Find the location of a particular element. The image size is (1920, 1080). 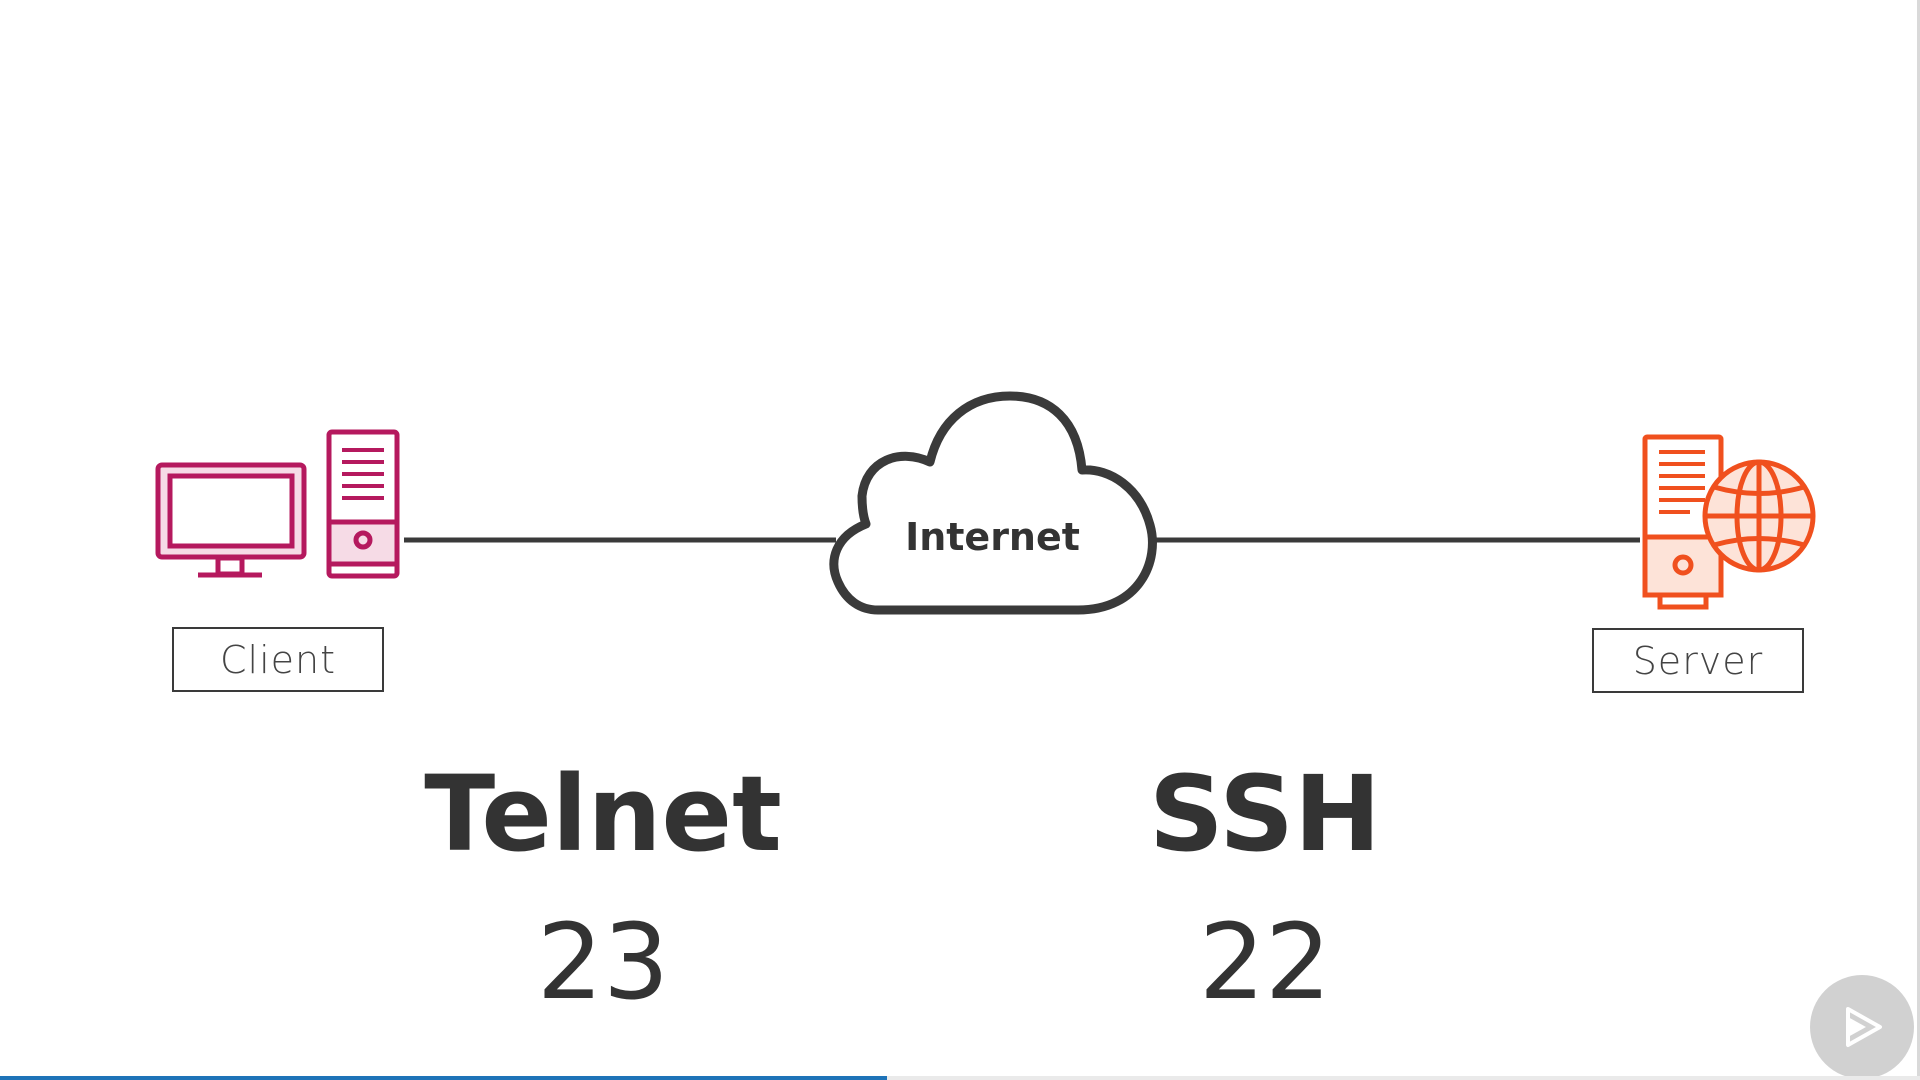

video-progress-bar is located at coordinates (960, 1078).